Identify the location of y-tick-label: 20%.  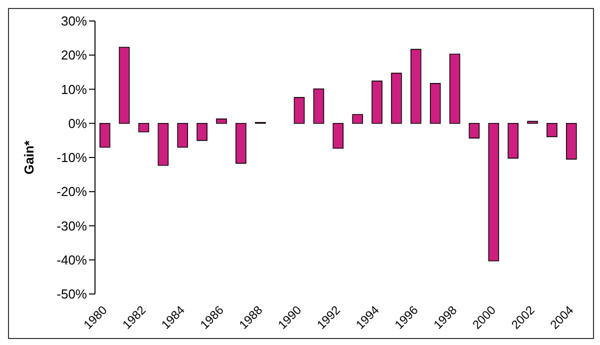
(74, 55).